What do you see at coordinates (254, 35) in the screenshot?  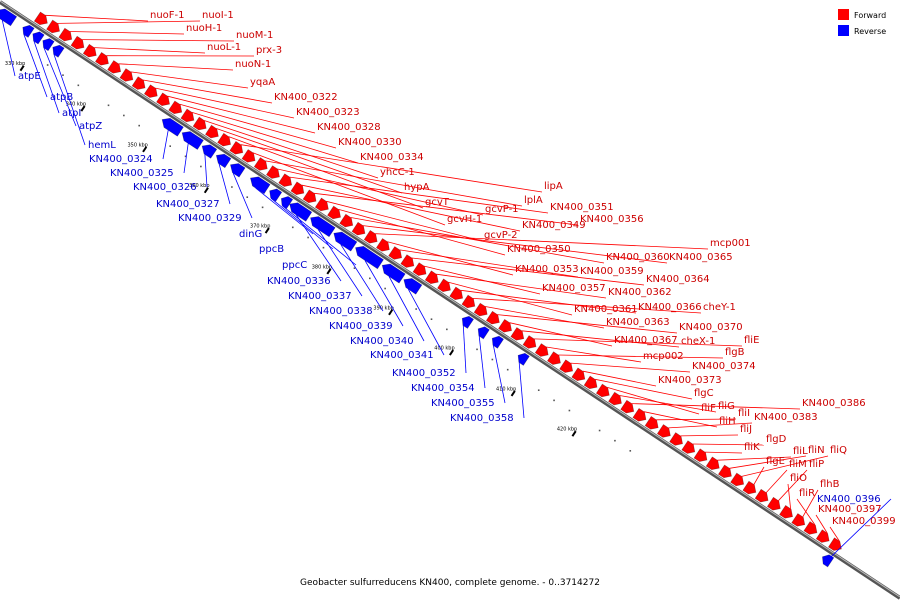 I see `gene-label-nuom-1: nuoM-1` at bounding box center [254, 35].